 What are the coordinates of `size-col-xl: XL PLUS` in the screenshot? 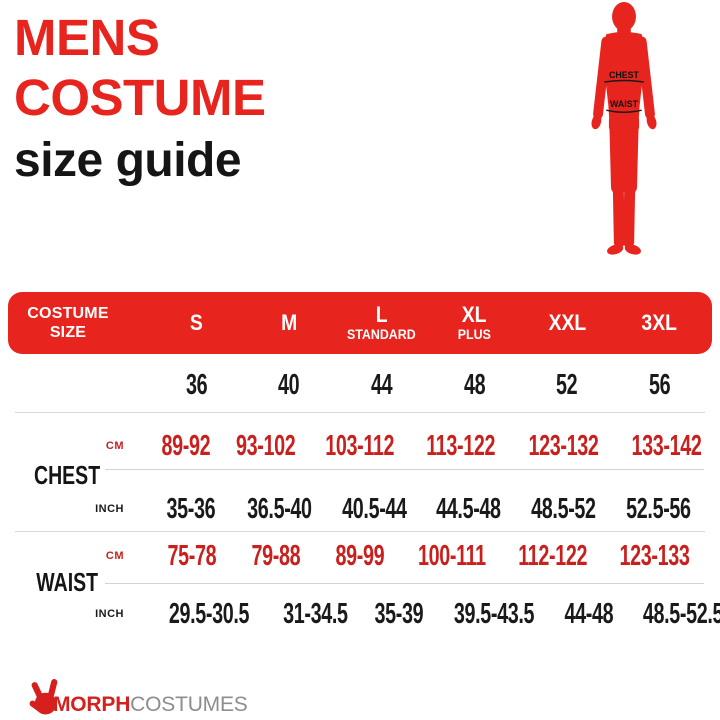 It's located at (474, 323).